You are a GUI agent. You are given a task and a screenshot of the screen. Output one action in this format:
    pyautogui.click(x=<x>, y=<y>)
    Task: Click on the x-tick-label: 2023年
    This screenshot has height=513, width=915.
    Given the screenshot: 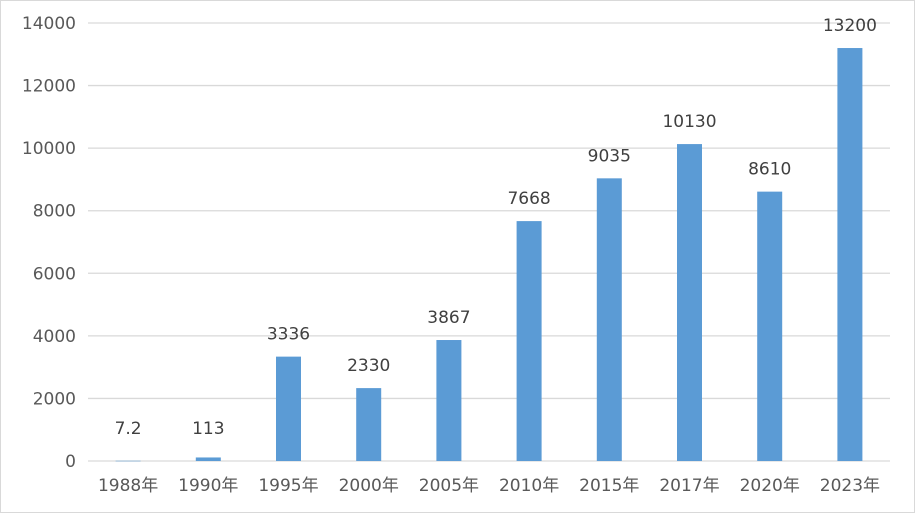 What is the action you would take?
    pyautogui.click(x=850, y=486)
    